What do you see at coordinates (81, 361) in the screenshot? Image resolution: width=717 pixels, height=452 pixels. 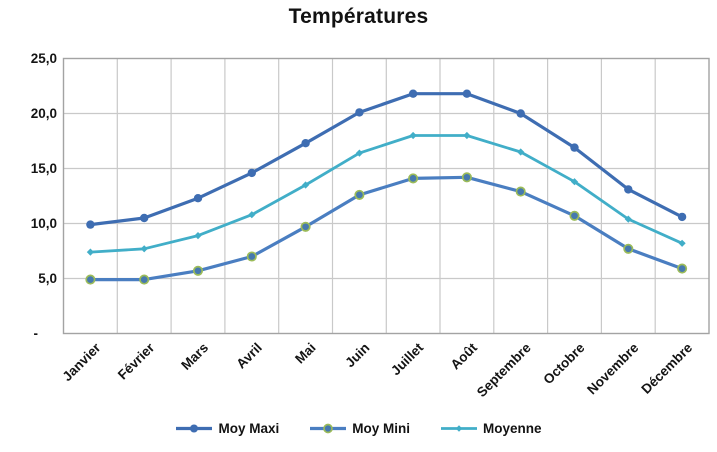 I see `x-axis-label: Janvier` at bounding box center [81, 361].